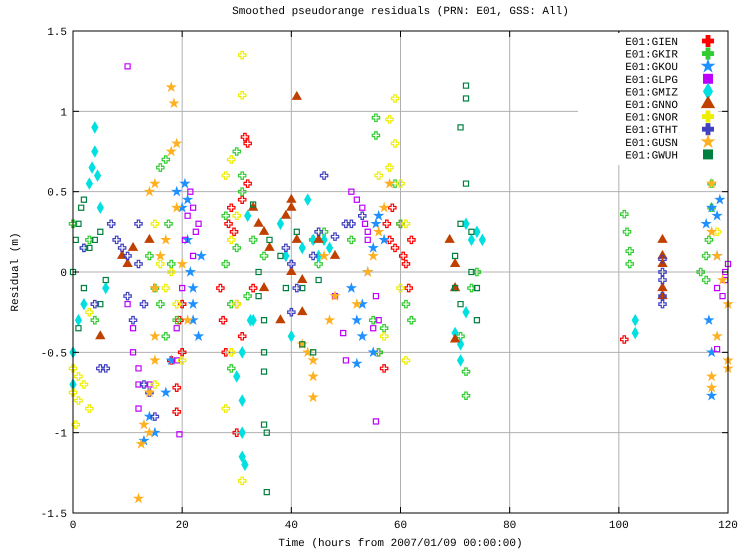 This screenshot has width=742, height=554. Describe the element at coordinates (509, 526) in the screenshot. I see `x-tick-label: 80` at that location.